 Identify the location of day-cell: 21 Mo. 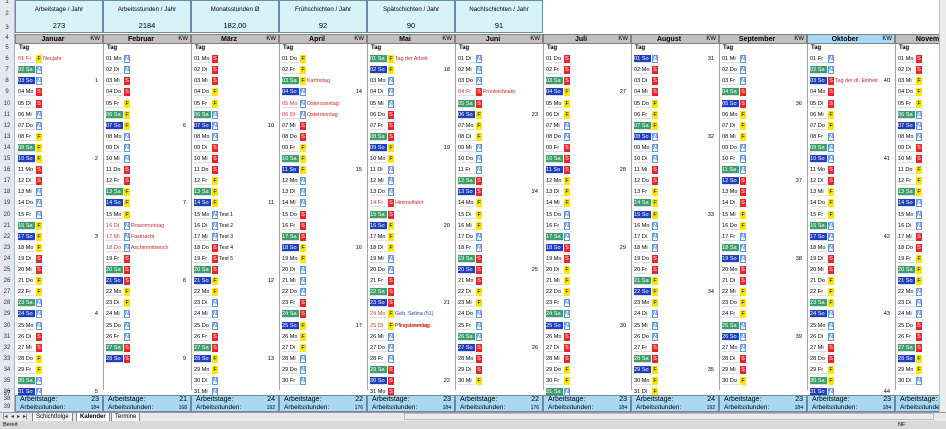
(466, 282).